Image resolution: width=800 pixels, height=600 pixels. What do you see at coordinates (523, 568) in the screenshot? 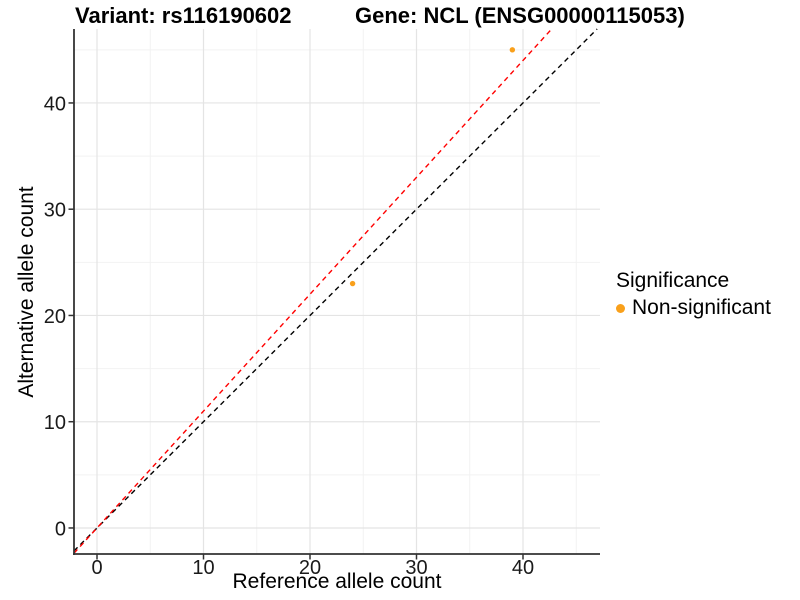
I see `x-tick-label: 40` at bounding box center [523, 568].